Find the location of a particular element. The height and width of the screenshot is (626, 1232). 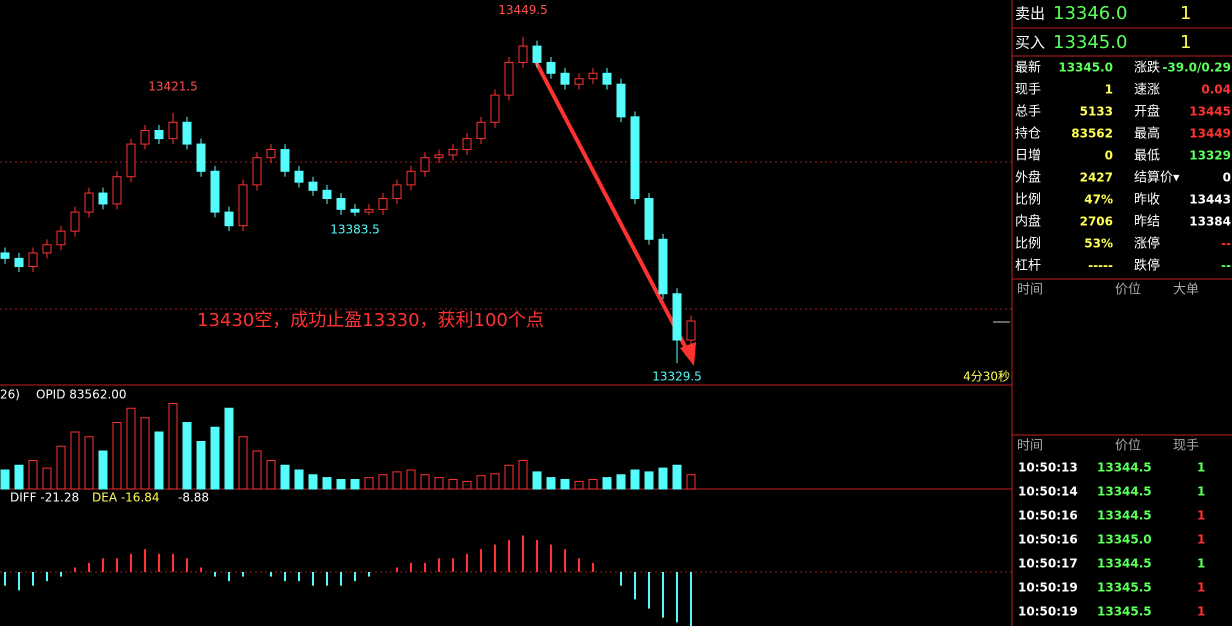

quote-label: 昨收 is located at coordinates (1147, 200).